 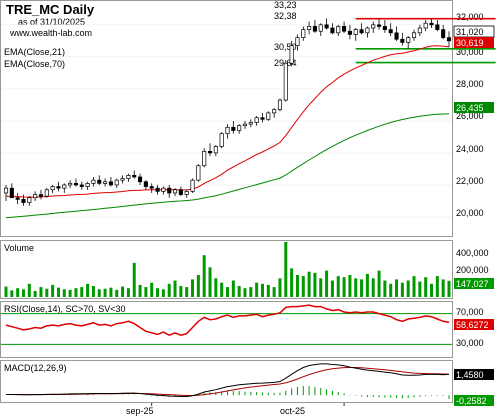 What do you see at coordinates (474, 283) in the screenshot?
I see `volume-tag-bg` at bounding box center [474, 283].